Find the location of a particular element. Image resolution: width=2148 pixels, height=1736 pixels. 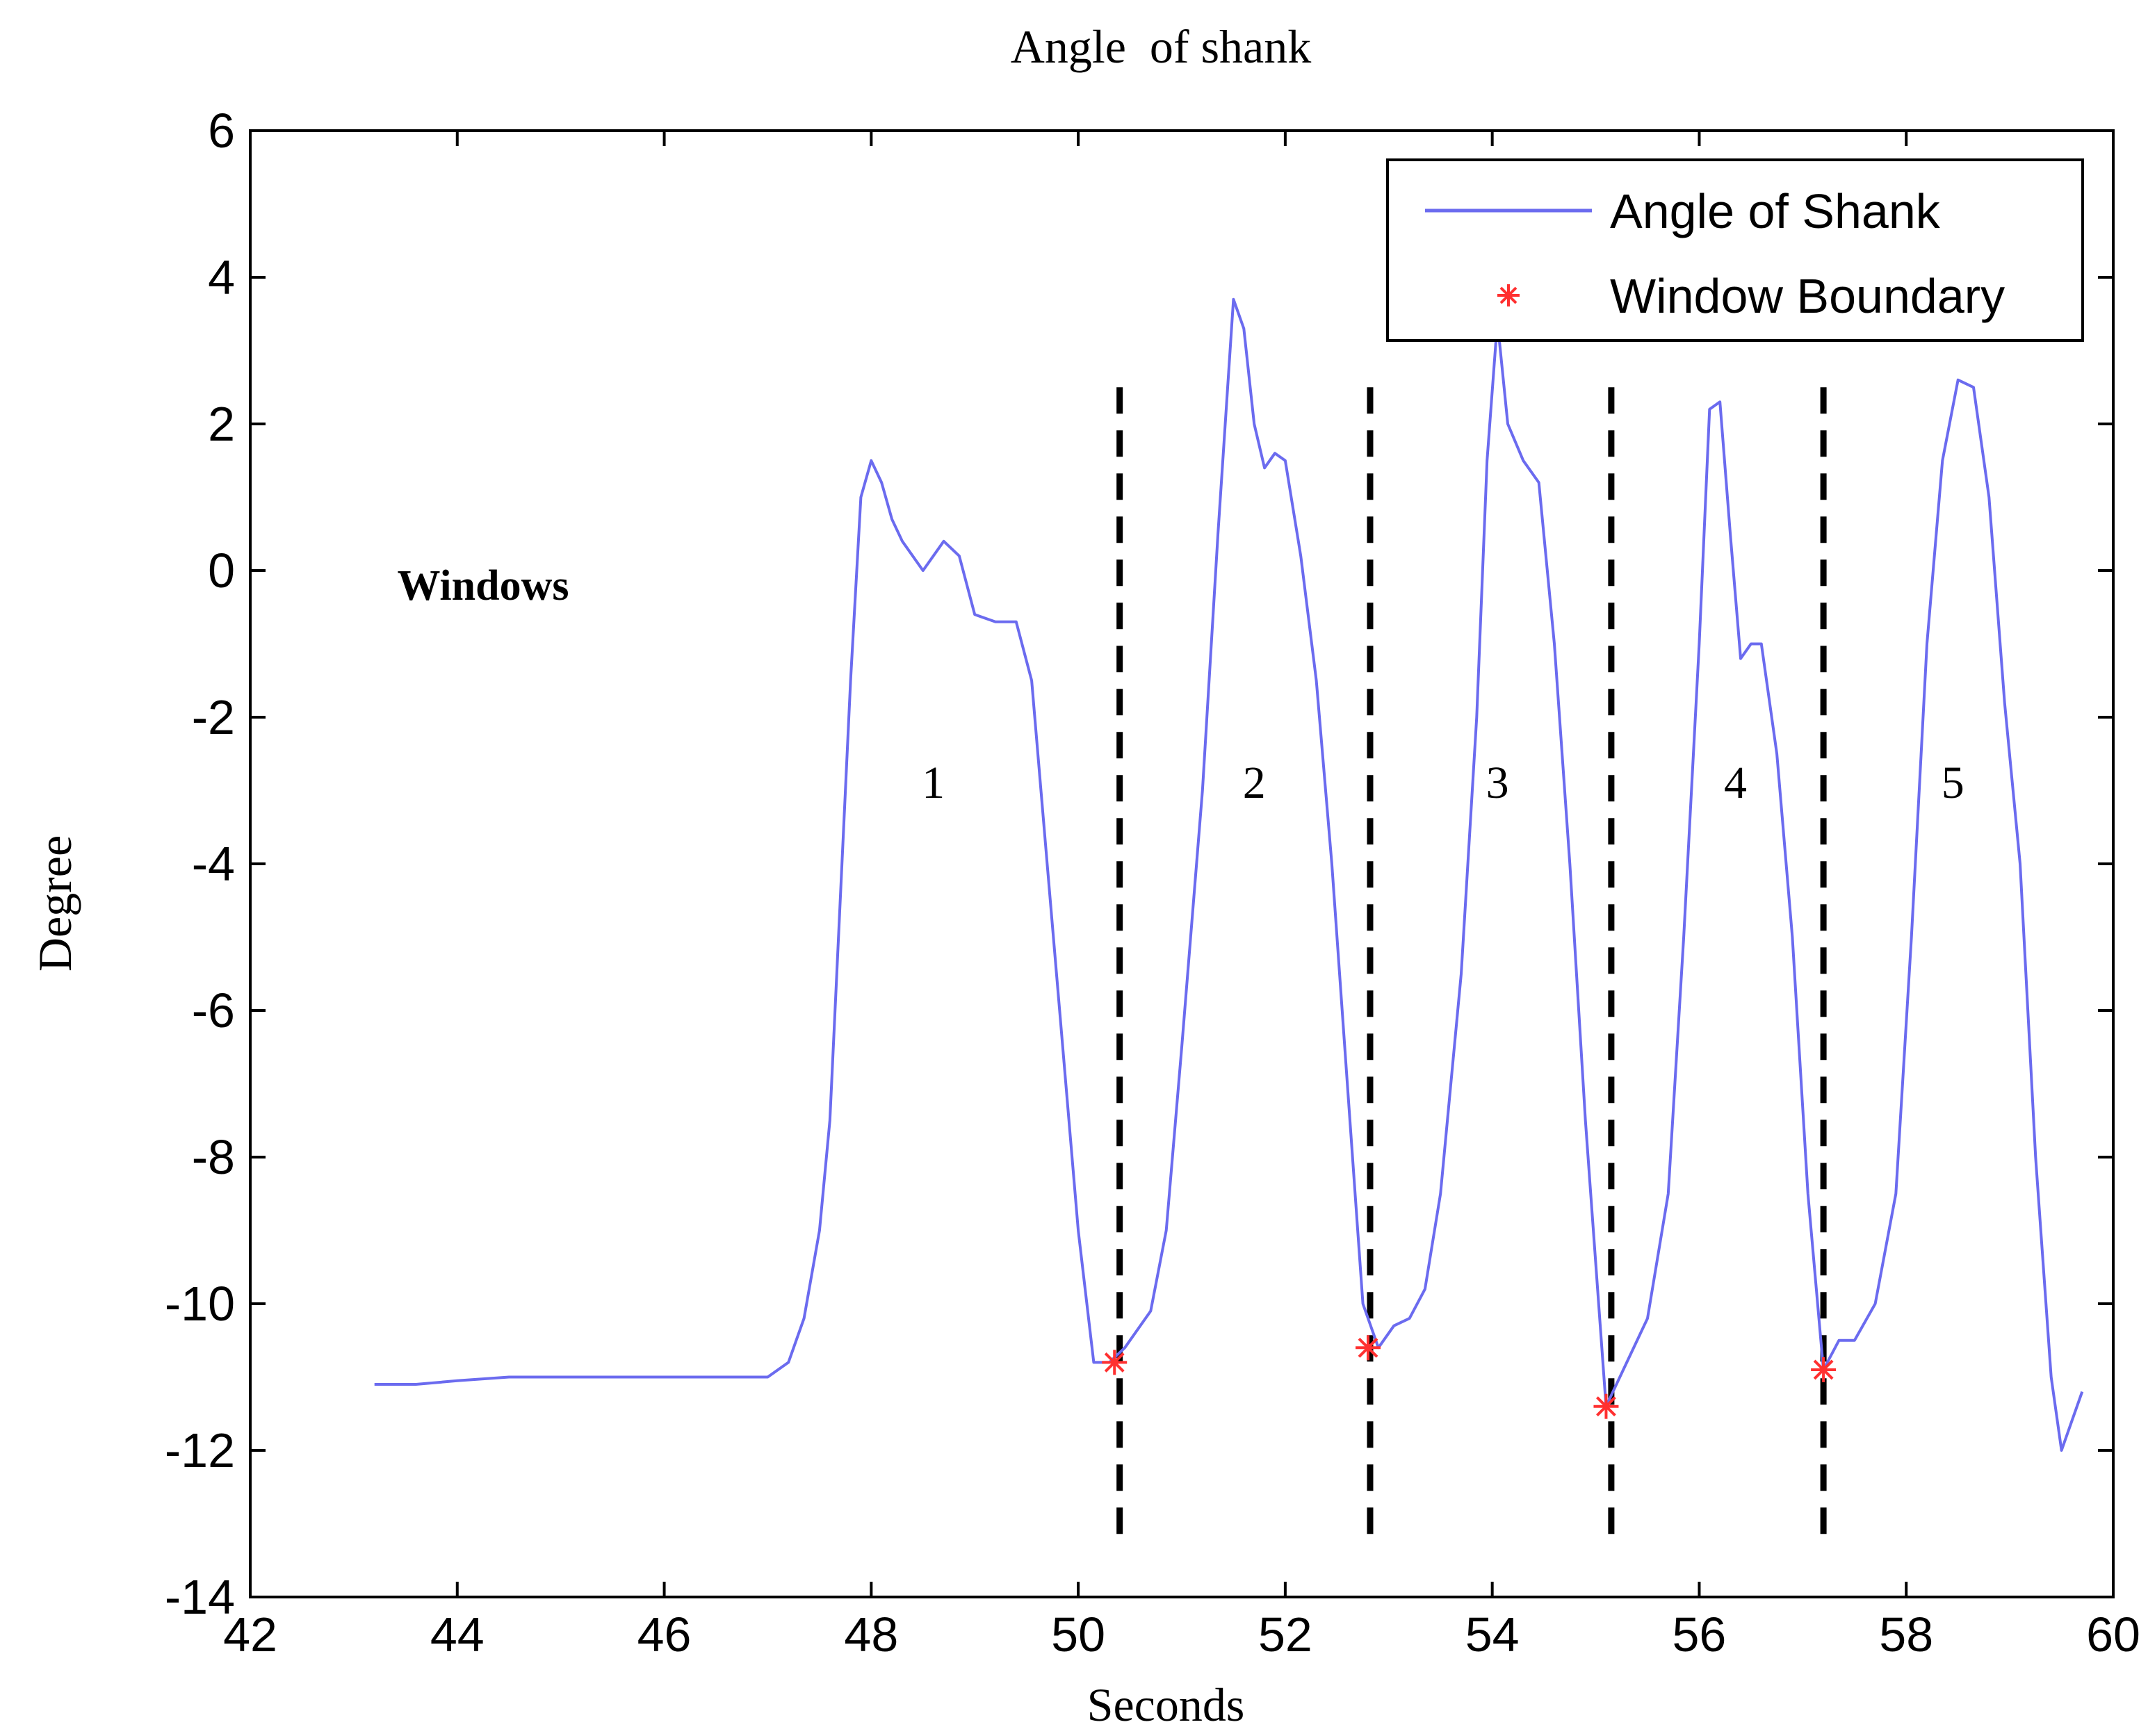

x-tick-label: 50 is located at coordinates (1078, 1634).